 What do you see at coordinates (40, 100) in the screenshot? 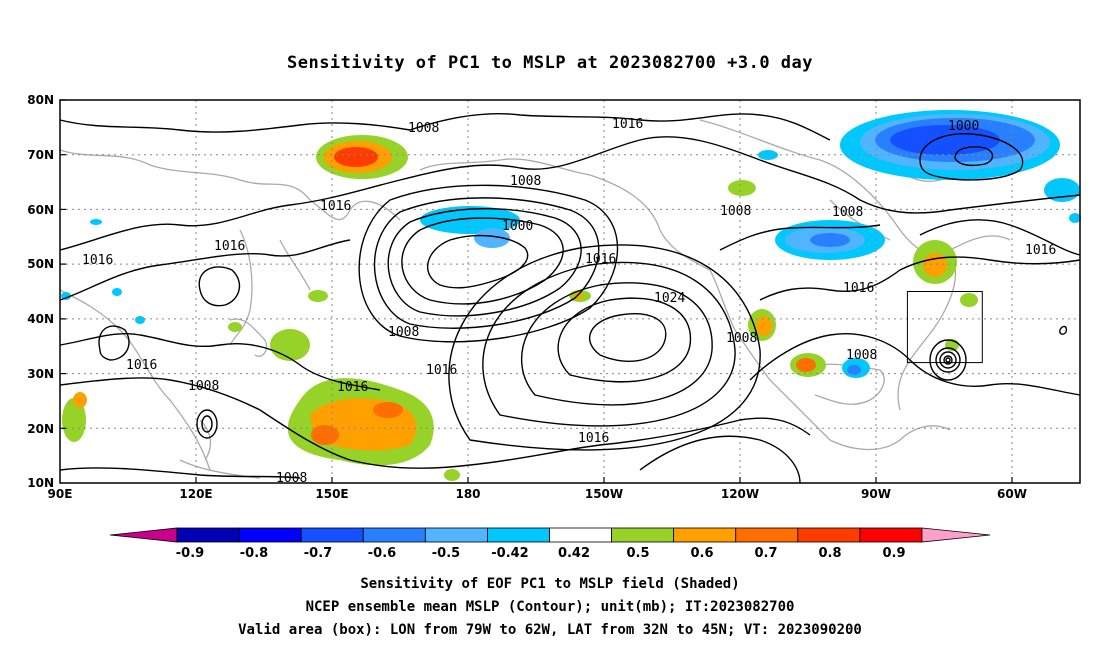
I see `lat-label: 80N` at bounding box center [40, 100].